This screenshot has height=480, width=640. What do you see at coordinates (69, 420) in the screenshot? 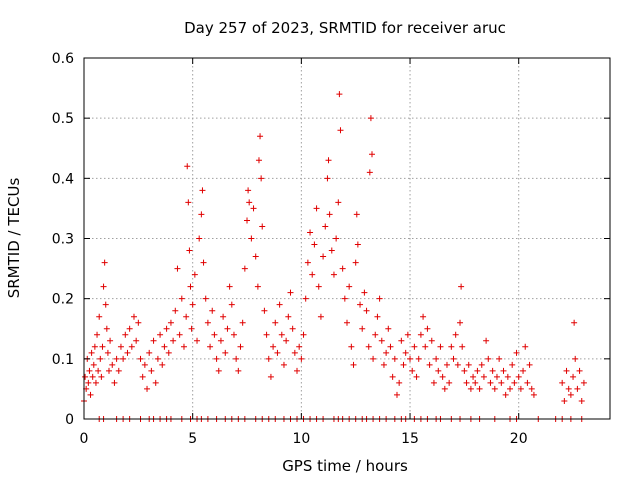
I see `y-tick-label: 0` at bounding box center [69, 420].